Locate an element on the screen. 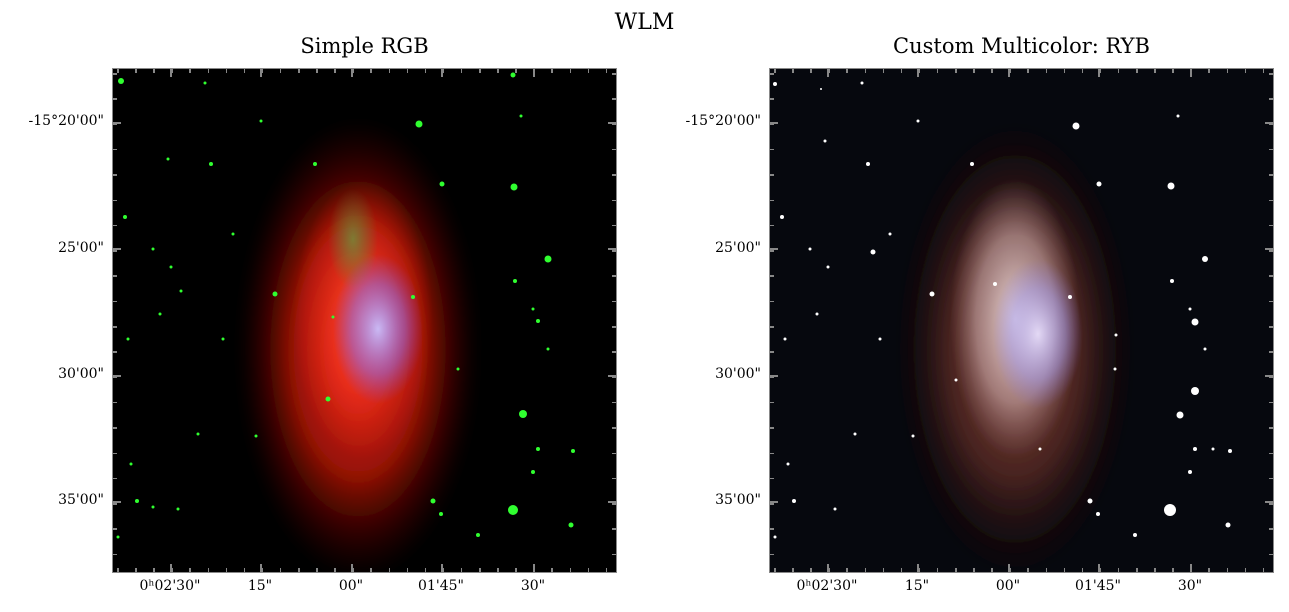 Image resolution: width=1289 pixels, height=612 pixels. x-tick-label: 00" is located at coordinates (1008, 586).